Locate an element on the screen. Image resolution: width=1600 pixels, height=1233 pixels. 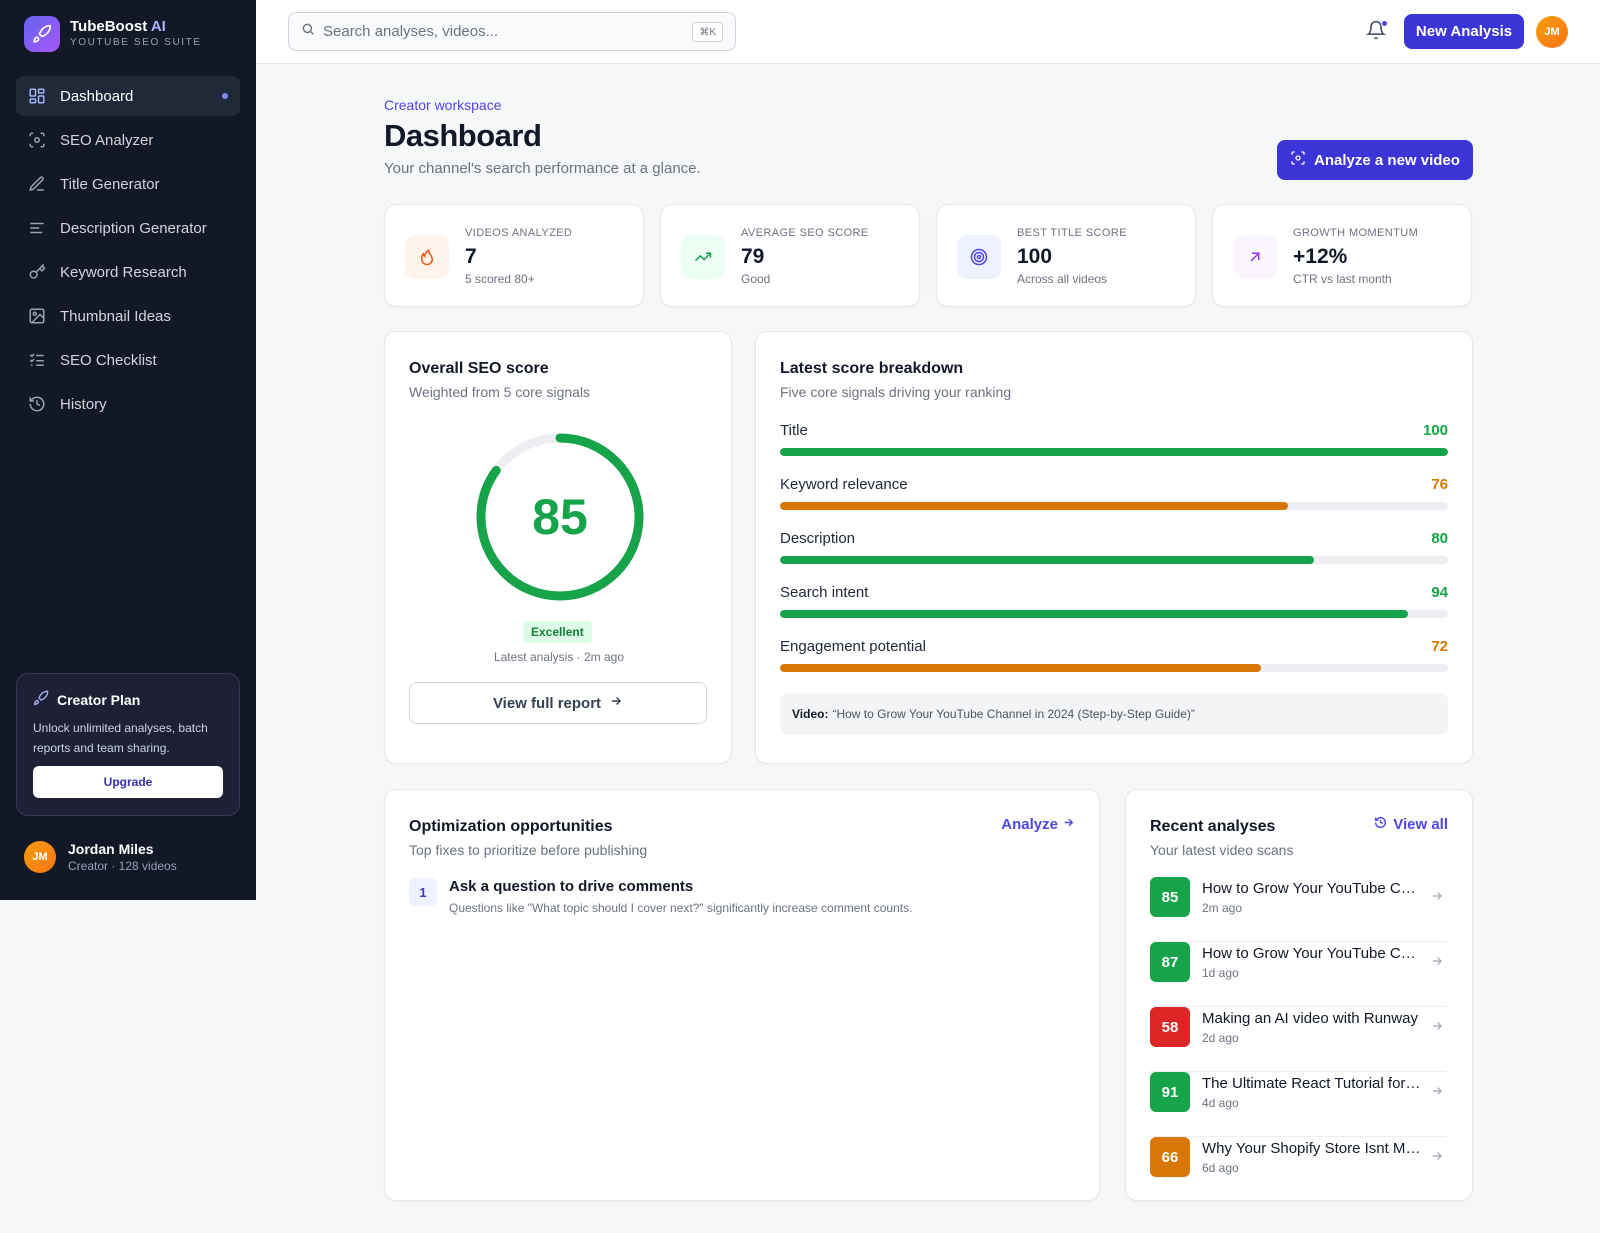
stat-label: BEST TITLE SCORE is located at coordinates (1072, 233).